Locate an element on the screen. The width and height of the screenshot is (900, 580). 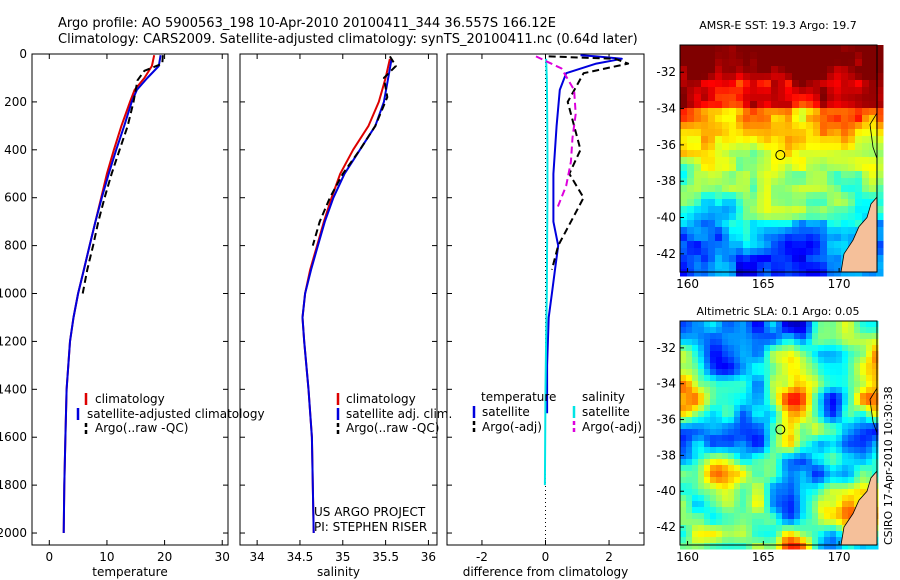
sla-map-title: Altimetric SLA: 0.1 Argo: 0.05 is located at coordinates (777, 311).